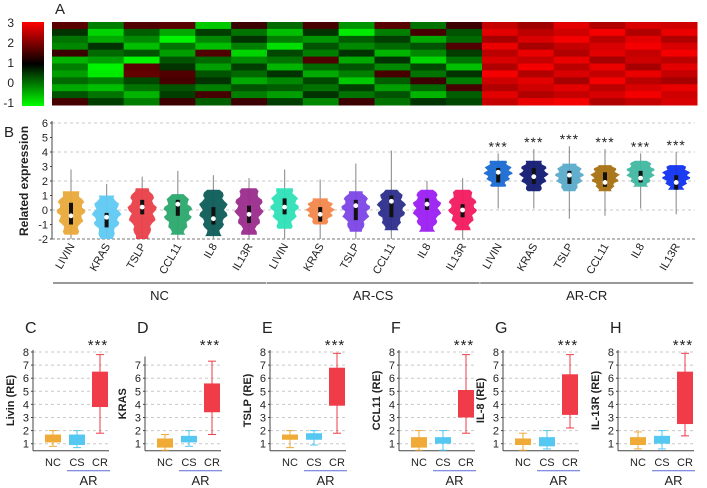 The height and width of the screenshot is (488, 707). Describe the element at coordinates (350, 257) in the screenshot. I see `x-tick-label: TSLP` at that location.